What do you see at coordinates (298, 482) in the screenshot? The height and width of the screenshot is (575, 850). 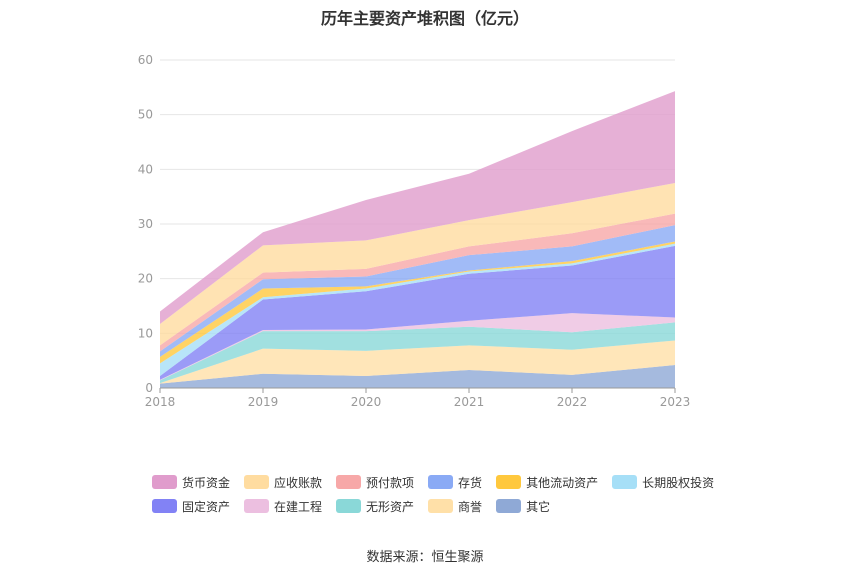 I see `legend-label: 应收账款` at bounding box center [298, 482].